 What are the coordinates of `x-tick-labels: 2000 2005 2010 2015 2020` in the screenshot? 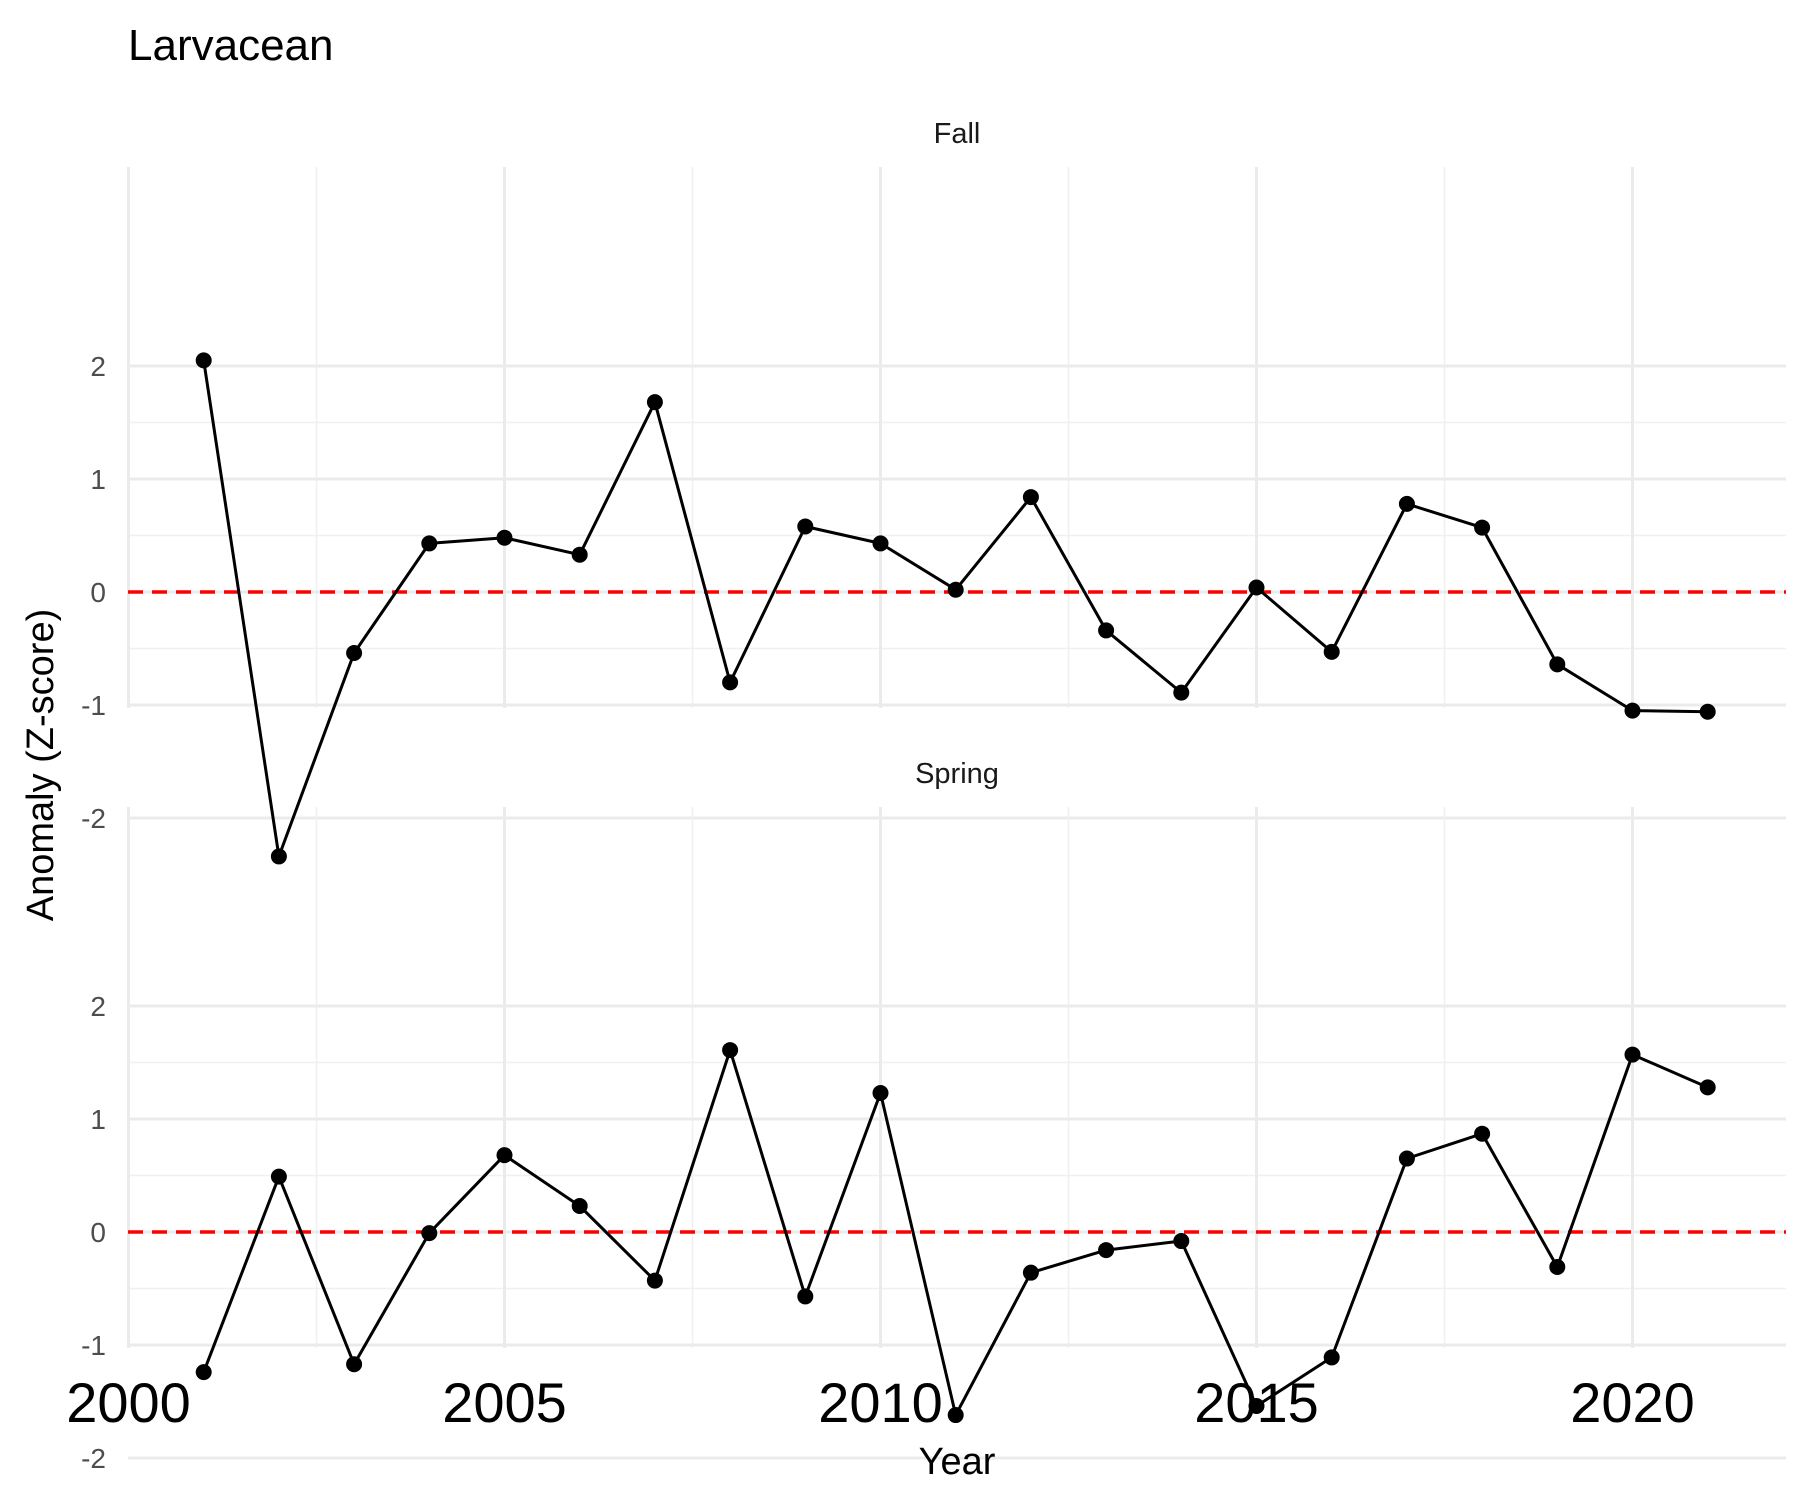 It's located at (880, 1402).